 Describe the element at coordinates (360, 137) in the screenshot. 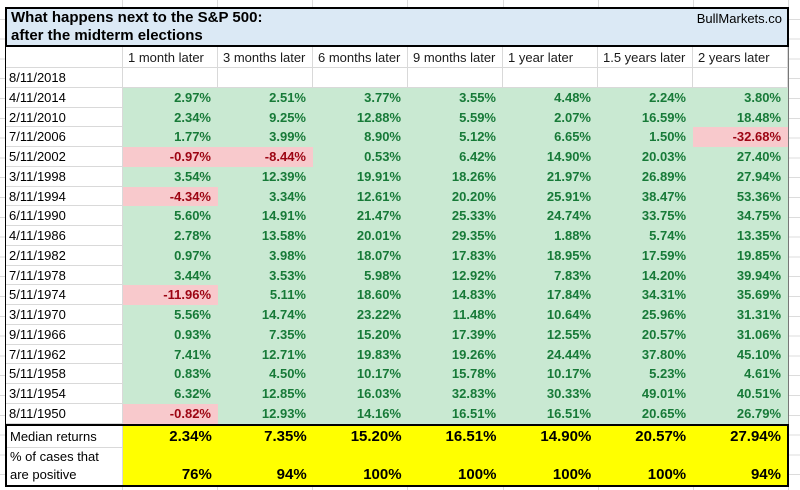

I see `return-cell: 8.90%` at that location.